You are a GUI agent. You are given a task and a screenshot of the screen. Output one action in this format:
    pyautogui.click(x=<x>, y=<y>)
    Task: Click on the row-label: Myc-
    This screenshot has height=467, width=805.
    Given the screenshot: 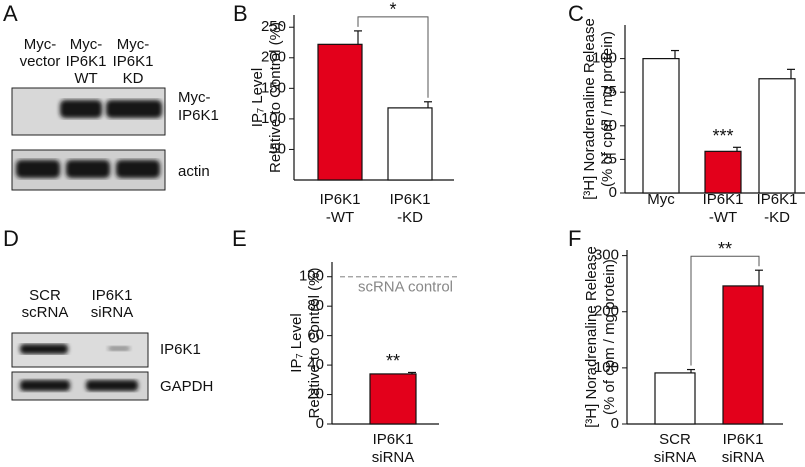 What is the action you would take?
    pyautogui.click(x=194, y=97)
    